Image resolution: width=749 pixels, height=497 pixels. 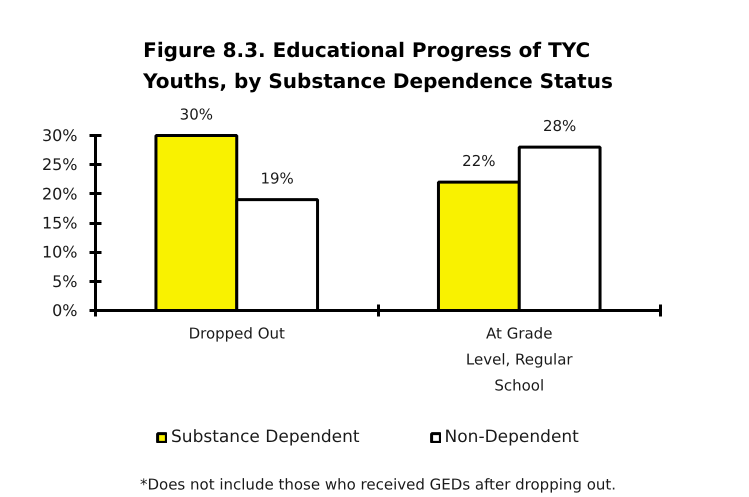 I want to click on chart-title: Figure 8.3. Educational Progress of TYC Youths, by Substance Dependence Status, so click(x=377, y=65).